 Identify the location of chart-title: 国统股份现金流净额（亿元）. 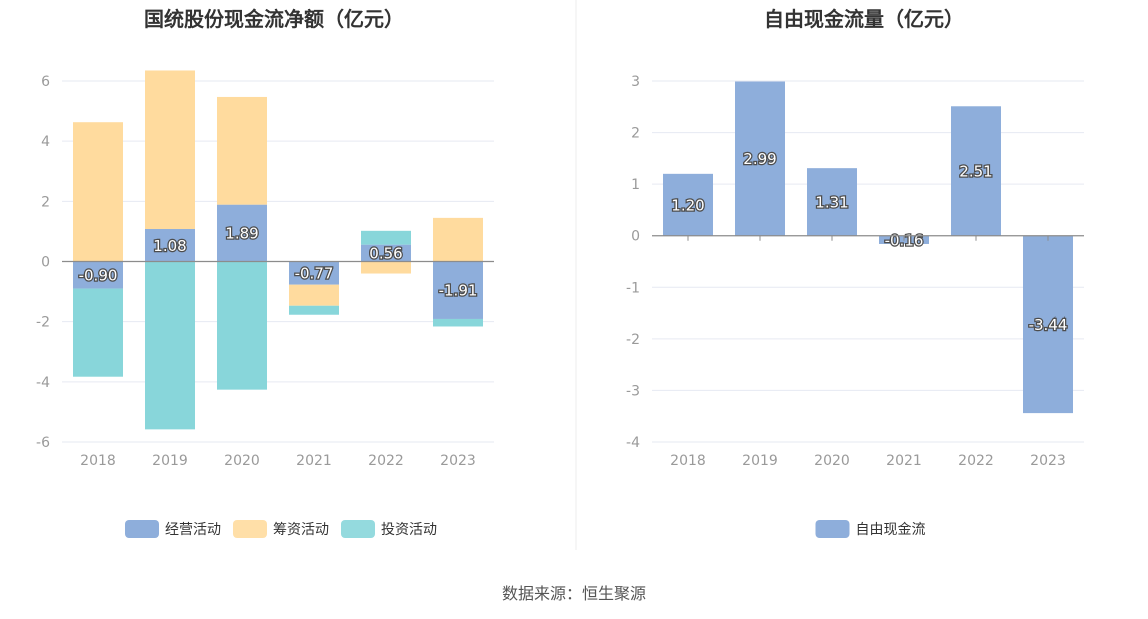
(274, 19).